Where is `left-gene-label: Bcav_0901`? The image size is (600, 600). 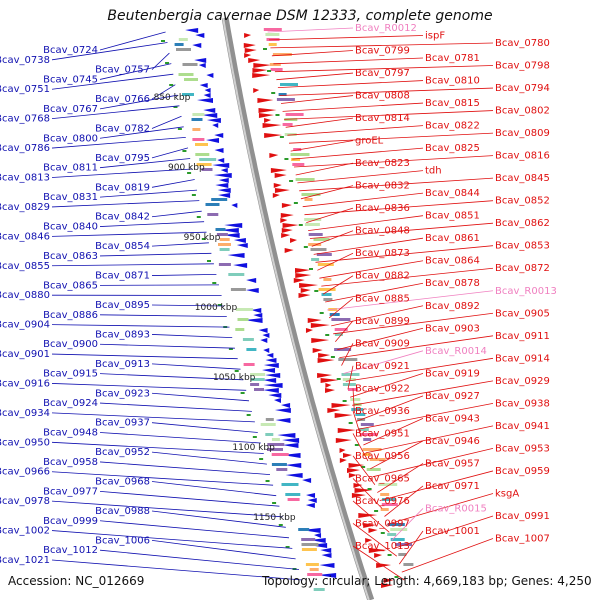
left-gene-label: Bcav_0901 is located at coordinates (25, 354).